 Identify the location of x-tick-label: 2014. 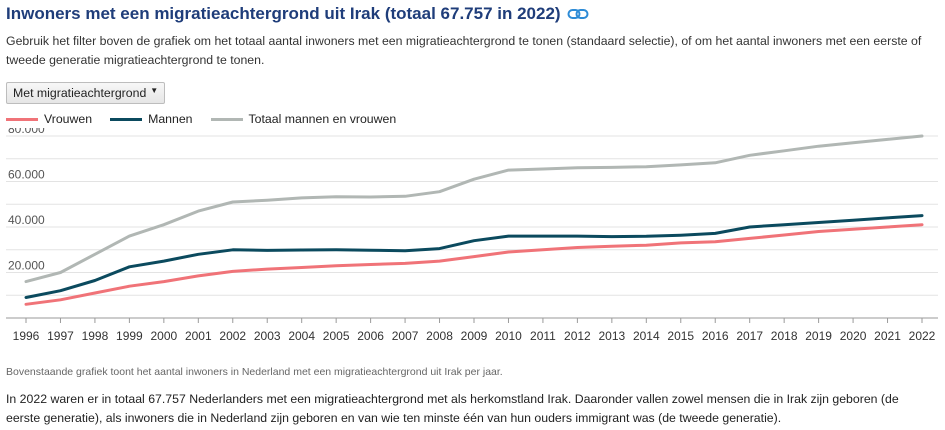
(646, 336).